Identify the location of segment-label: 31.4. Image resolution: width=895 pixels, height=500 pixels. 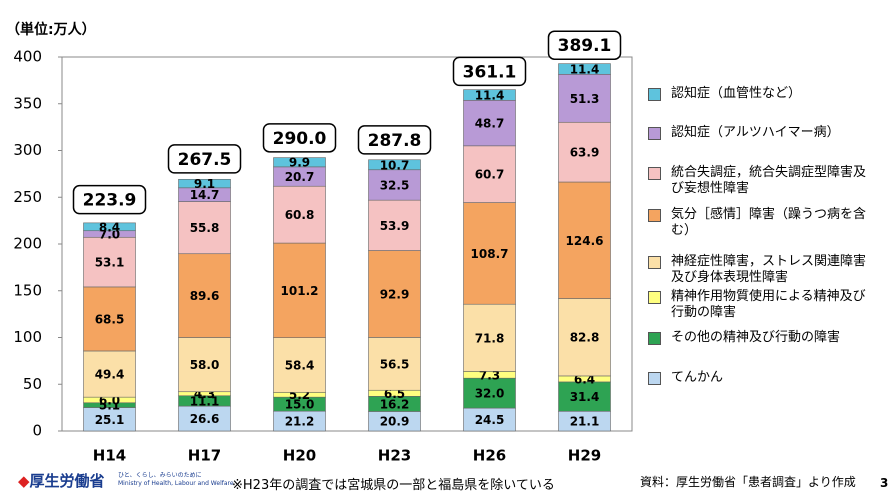
(585, 397).